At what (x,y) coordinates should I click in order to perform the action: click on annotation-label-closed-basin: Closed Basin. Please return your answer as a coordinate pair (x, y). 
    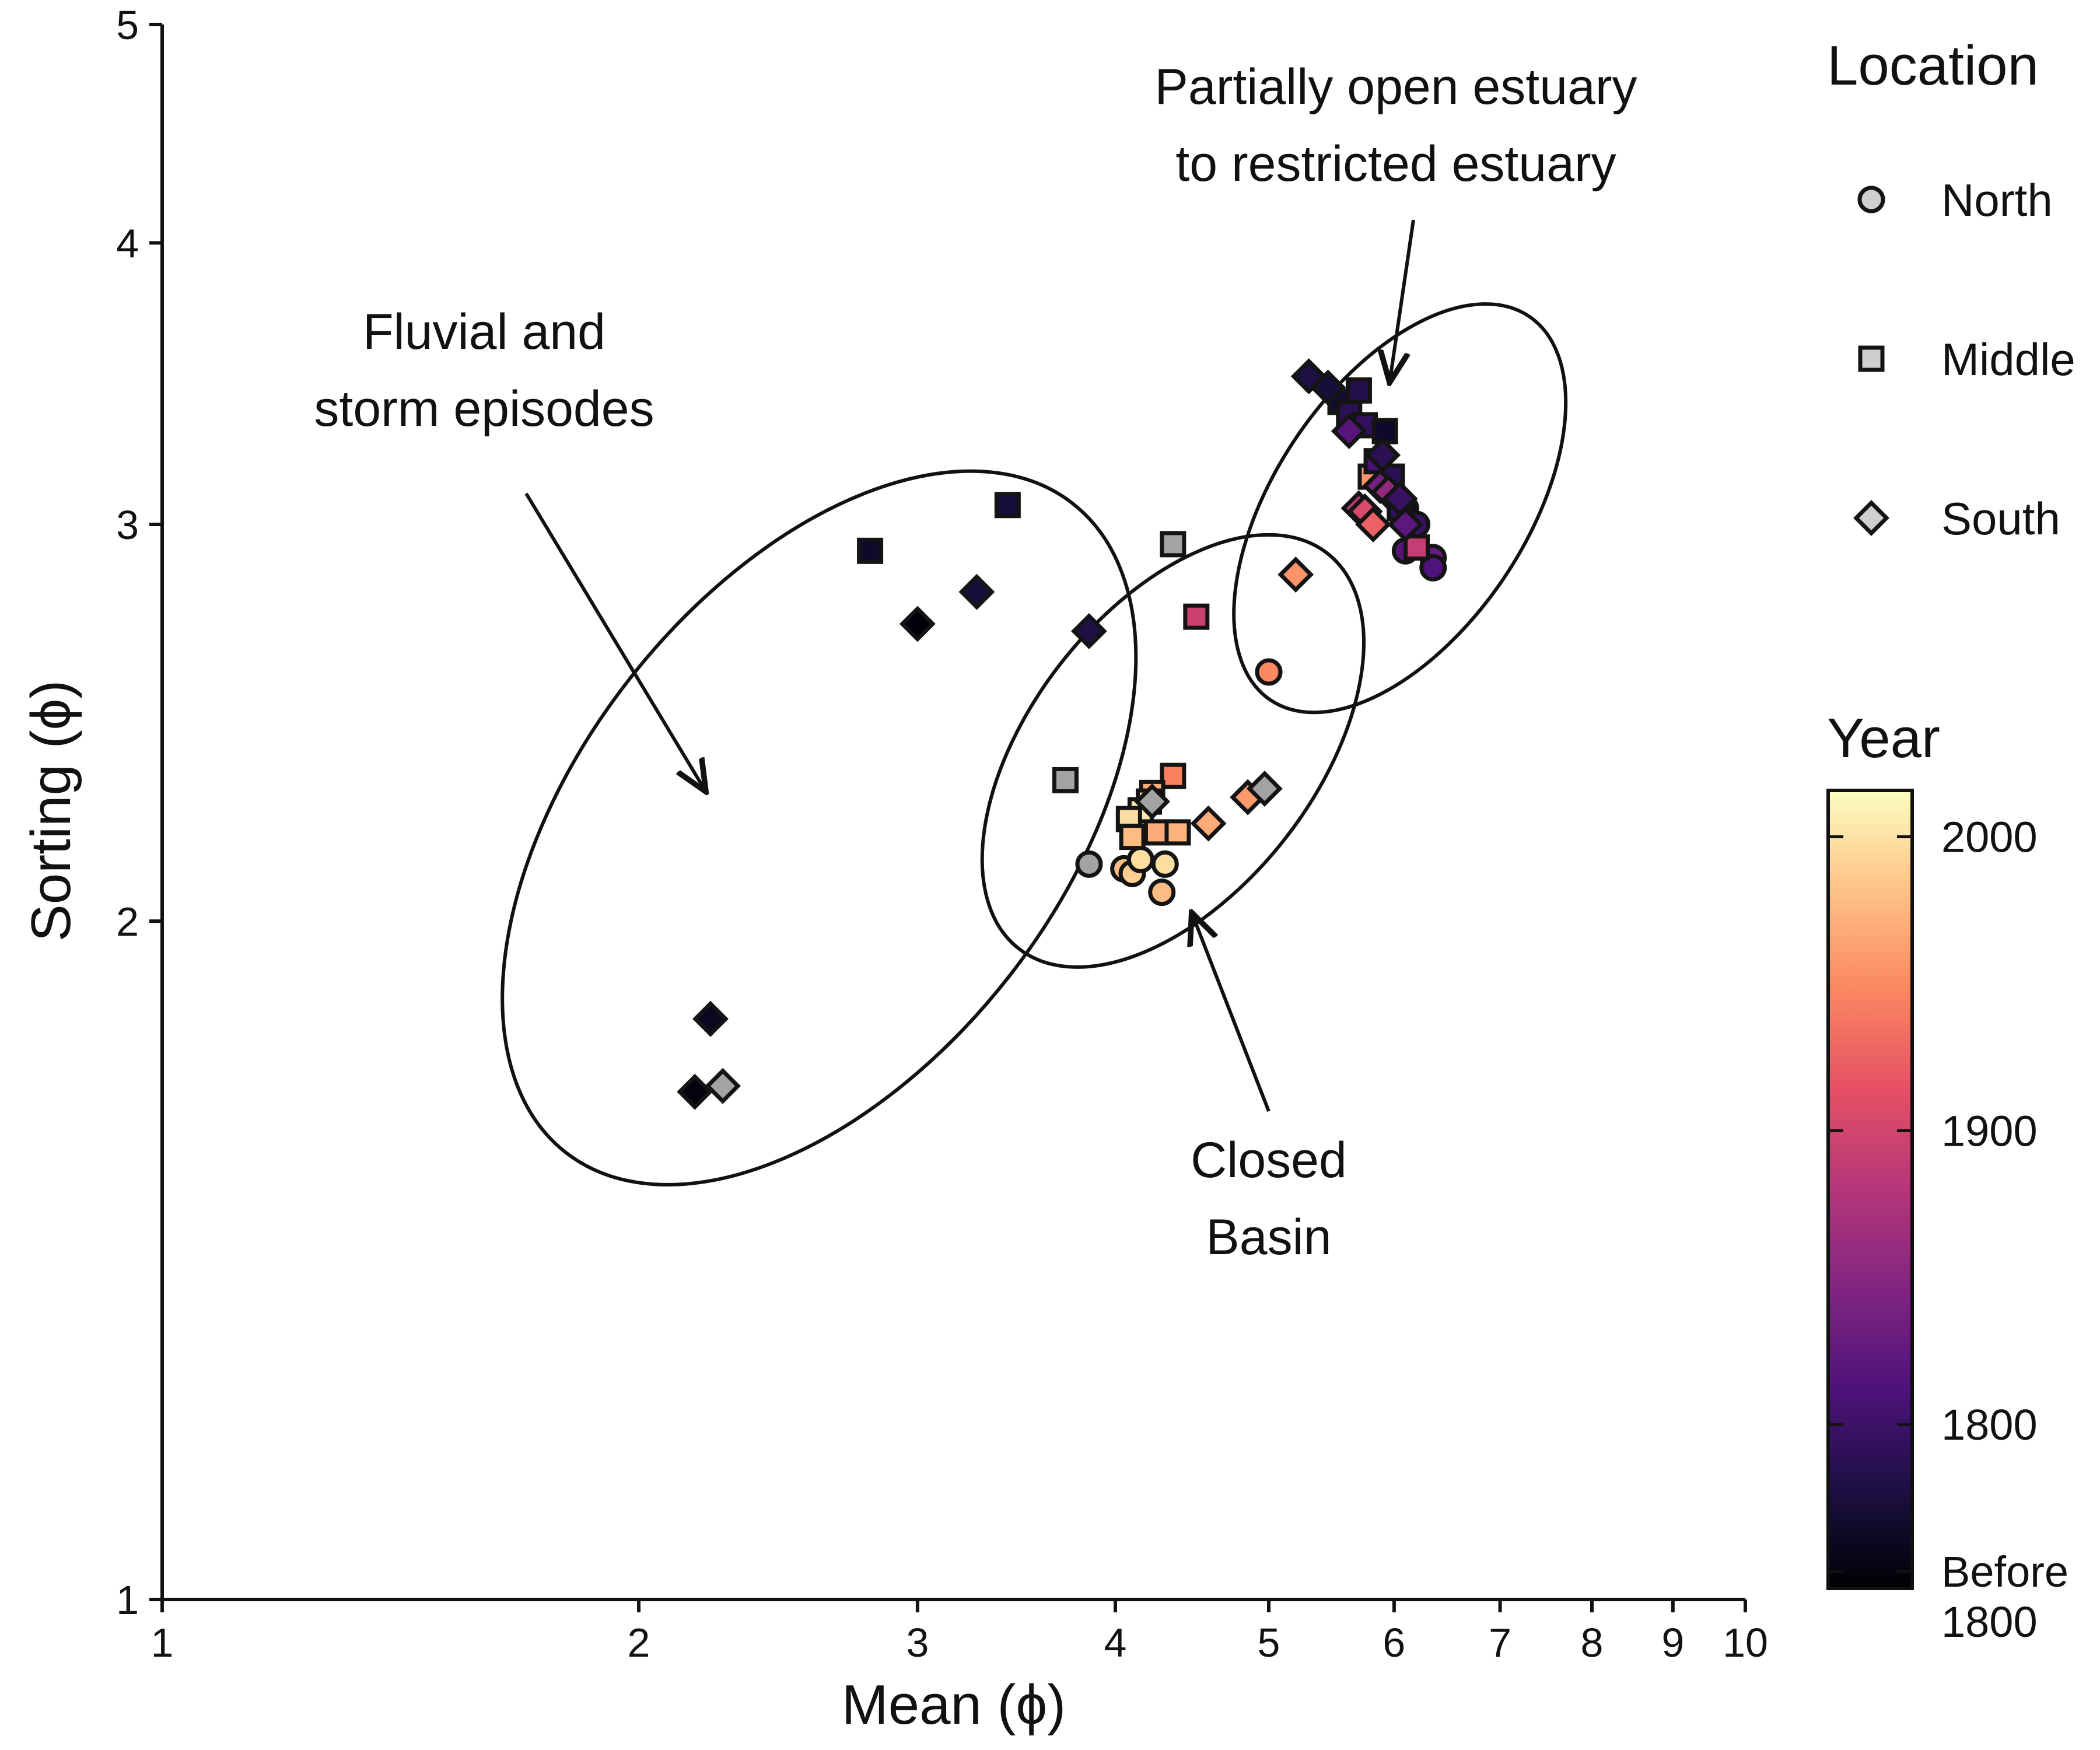
    Looking at the image, I should click on (1269, 1198).